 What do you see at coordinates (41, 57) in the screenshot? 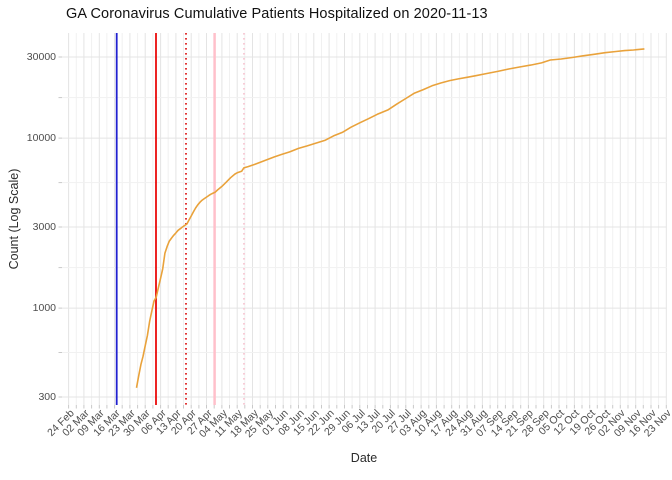
I see `y-tick-label: 30000` at bounding box center [41, 57].